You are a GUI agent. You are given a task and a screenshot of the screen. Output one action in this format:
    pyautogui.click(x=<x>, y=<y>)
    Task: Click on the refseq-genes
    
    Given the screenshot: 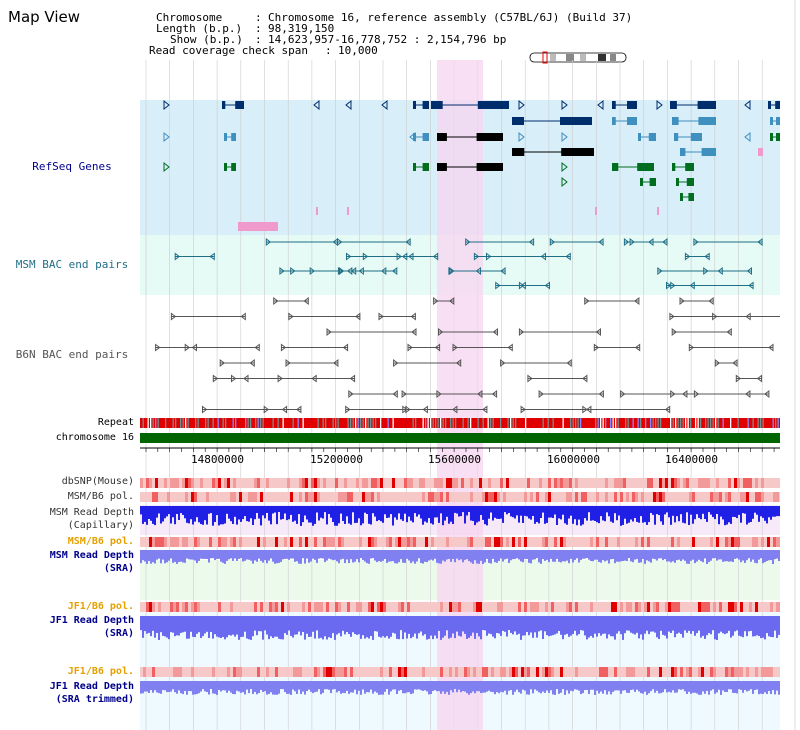 What is the action you would take?
    pyautogui.click(x=471, y=165)
    